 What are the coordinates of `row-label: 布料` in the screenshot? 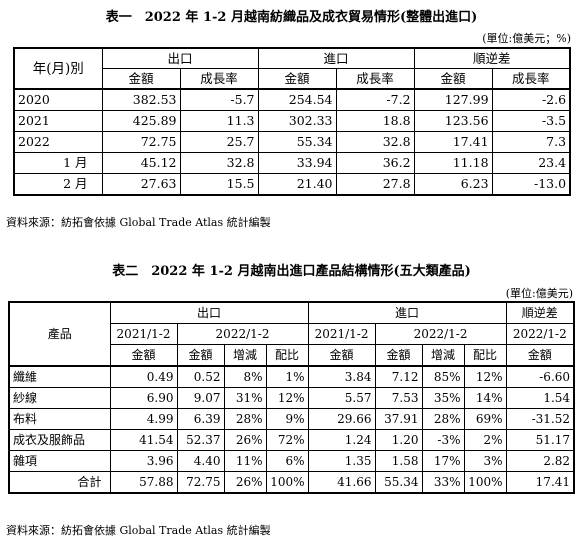 It's located at (59, 419).